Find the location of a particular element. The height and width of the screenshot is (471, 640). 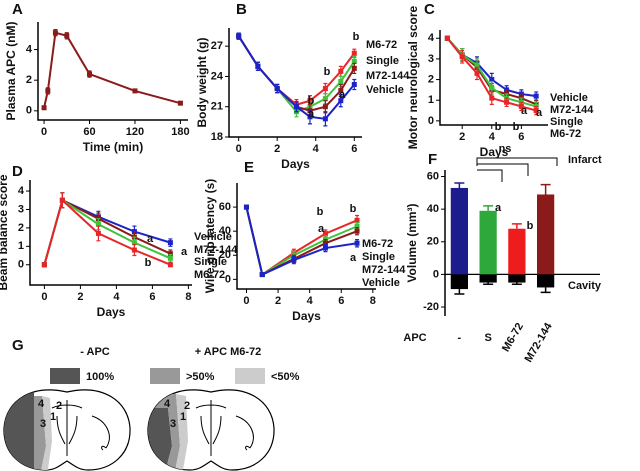

region-label: 4 is located at coordinates (41, 404).